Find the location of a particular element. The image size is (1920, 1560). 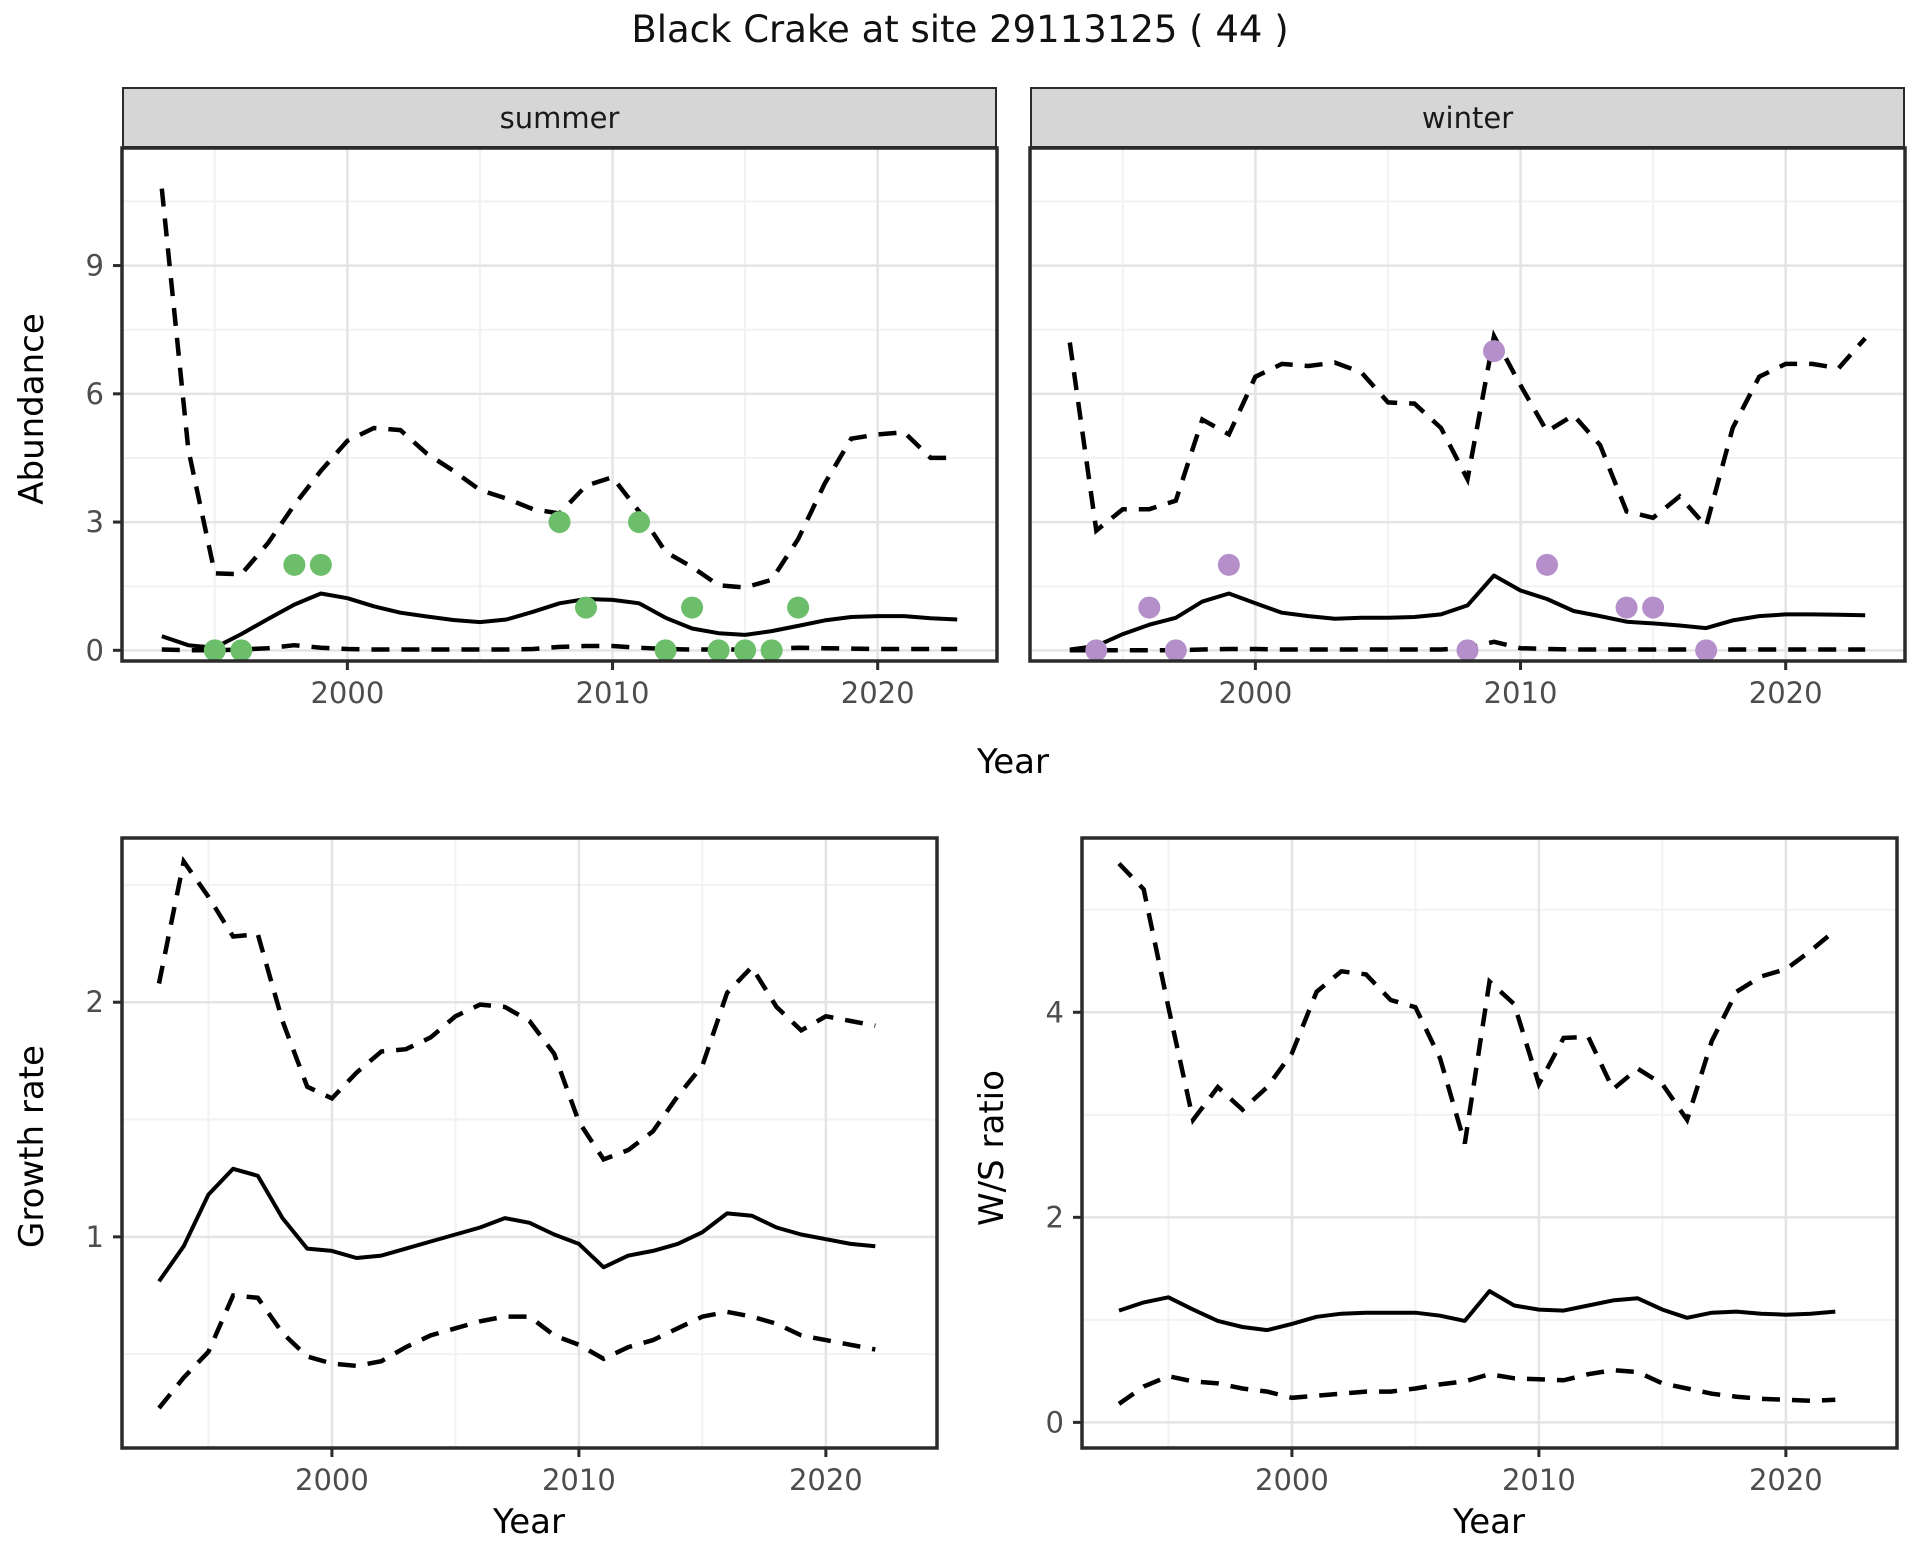

facet-strip-winter: winter is located at coordinates (1467, 117).